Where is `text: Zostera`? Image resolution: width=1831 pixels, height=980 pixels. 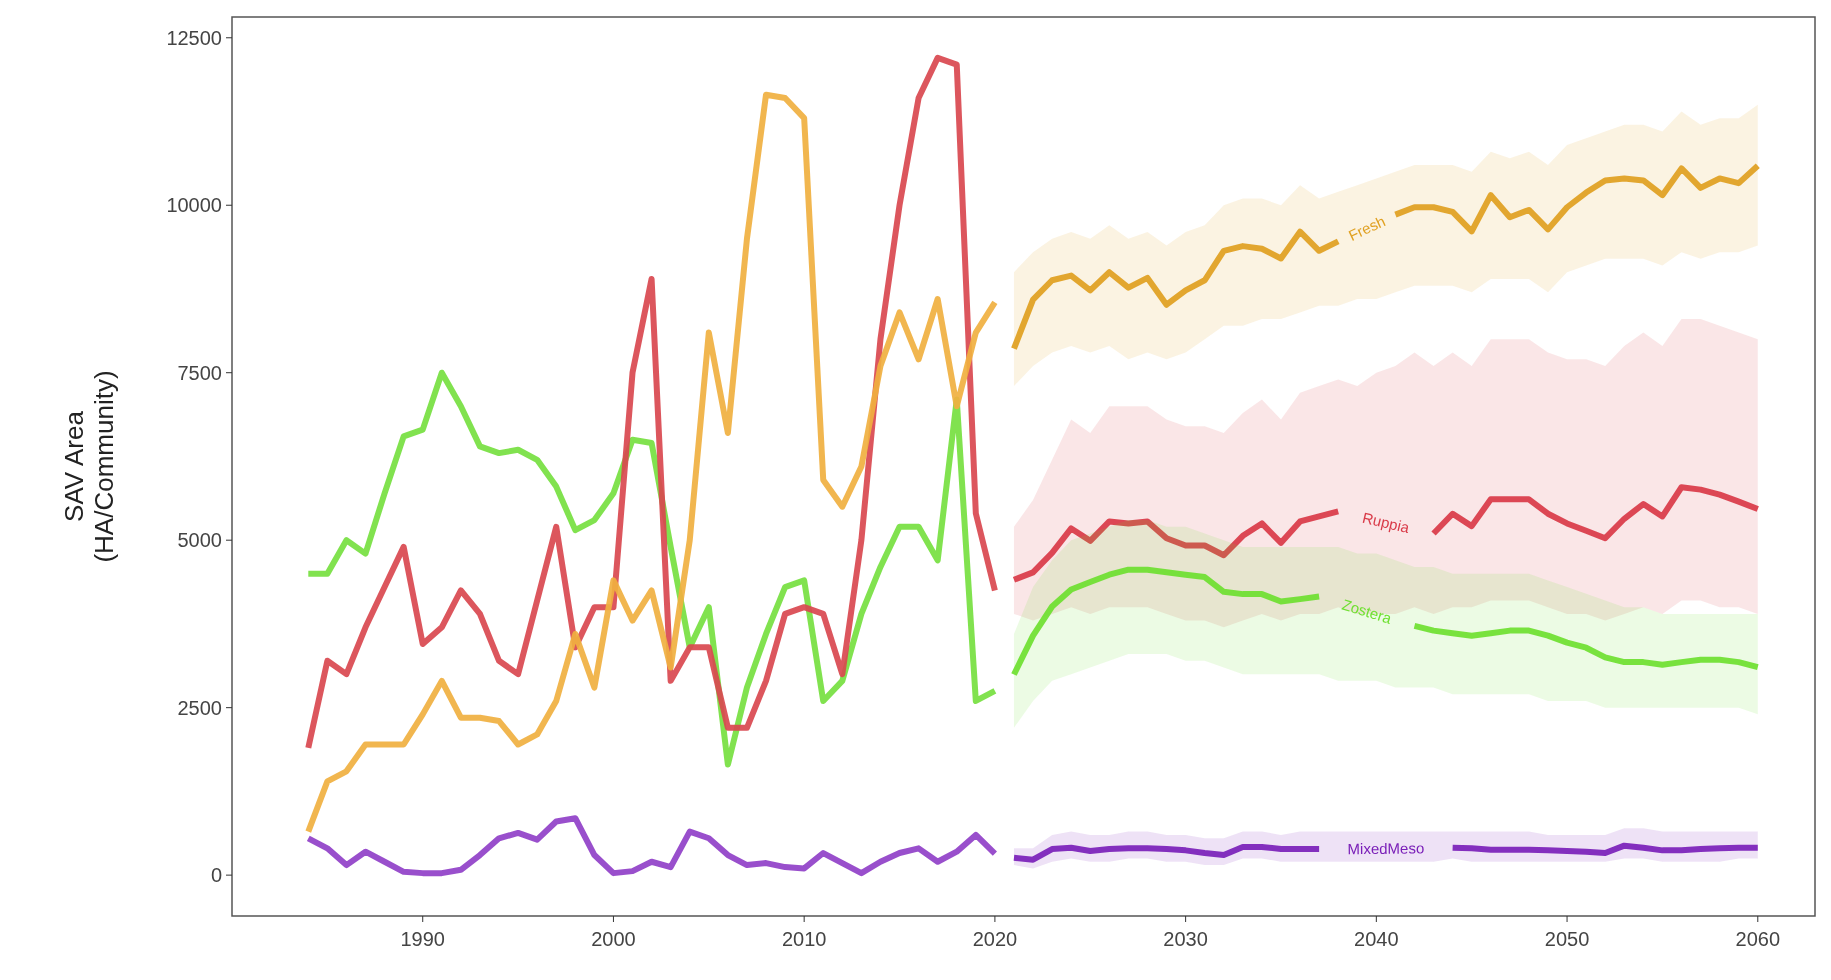
text: Zostera is located at coordinates (1367, 611).